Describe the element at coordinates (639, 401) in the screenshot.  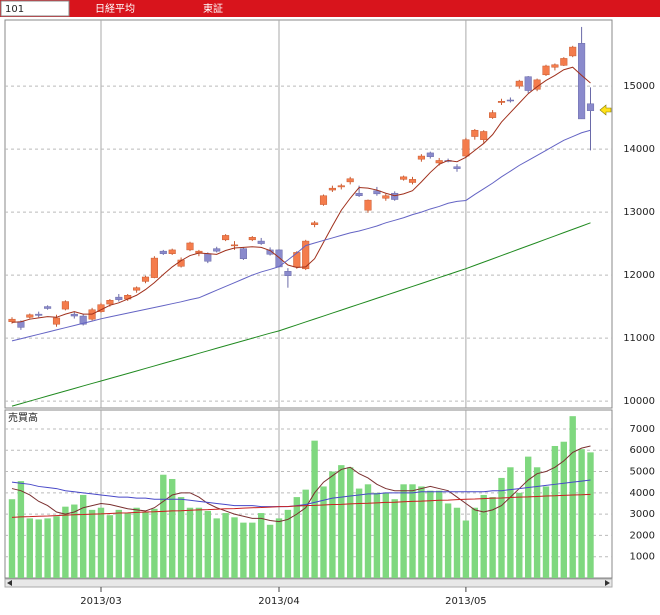
I see `y-tick-label: 10000` at that location.